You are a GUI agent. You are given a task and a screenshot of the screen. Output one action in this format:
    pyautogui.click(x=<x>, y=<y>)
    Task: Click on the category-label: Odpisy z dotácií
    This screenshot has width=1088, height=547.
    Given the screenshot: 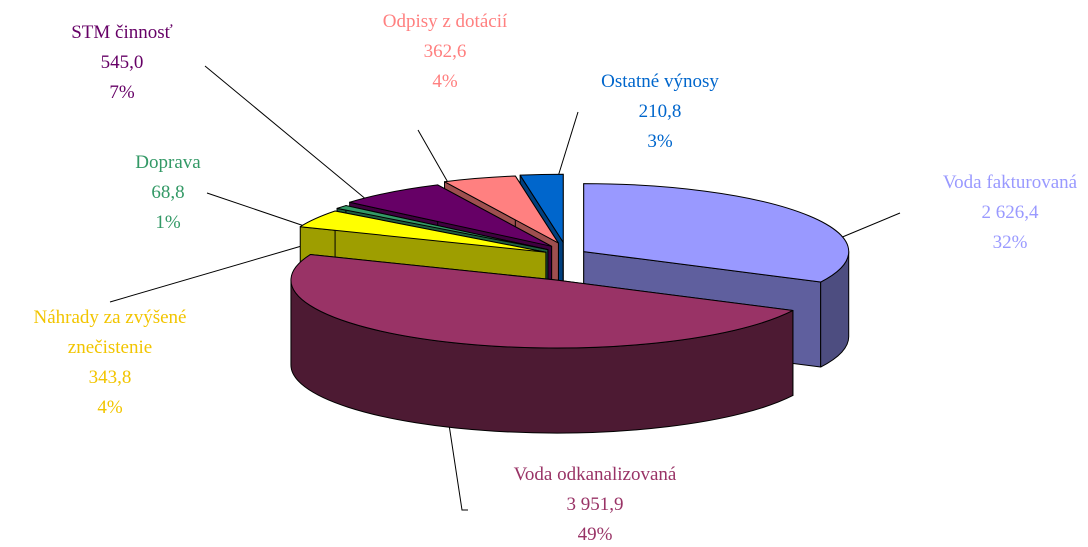 What is the action you would take?
    pyautogui.click(x=445, y=21)
    